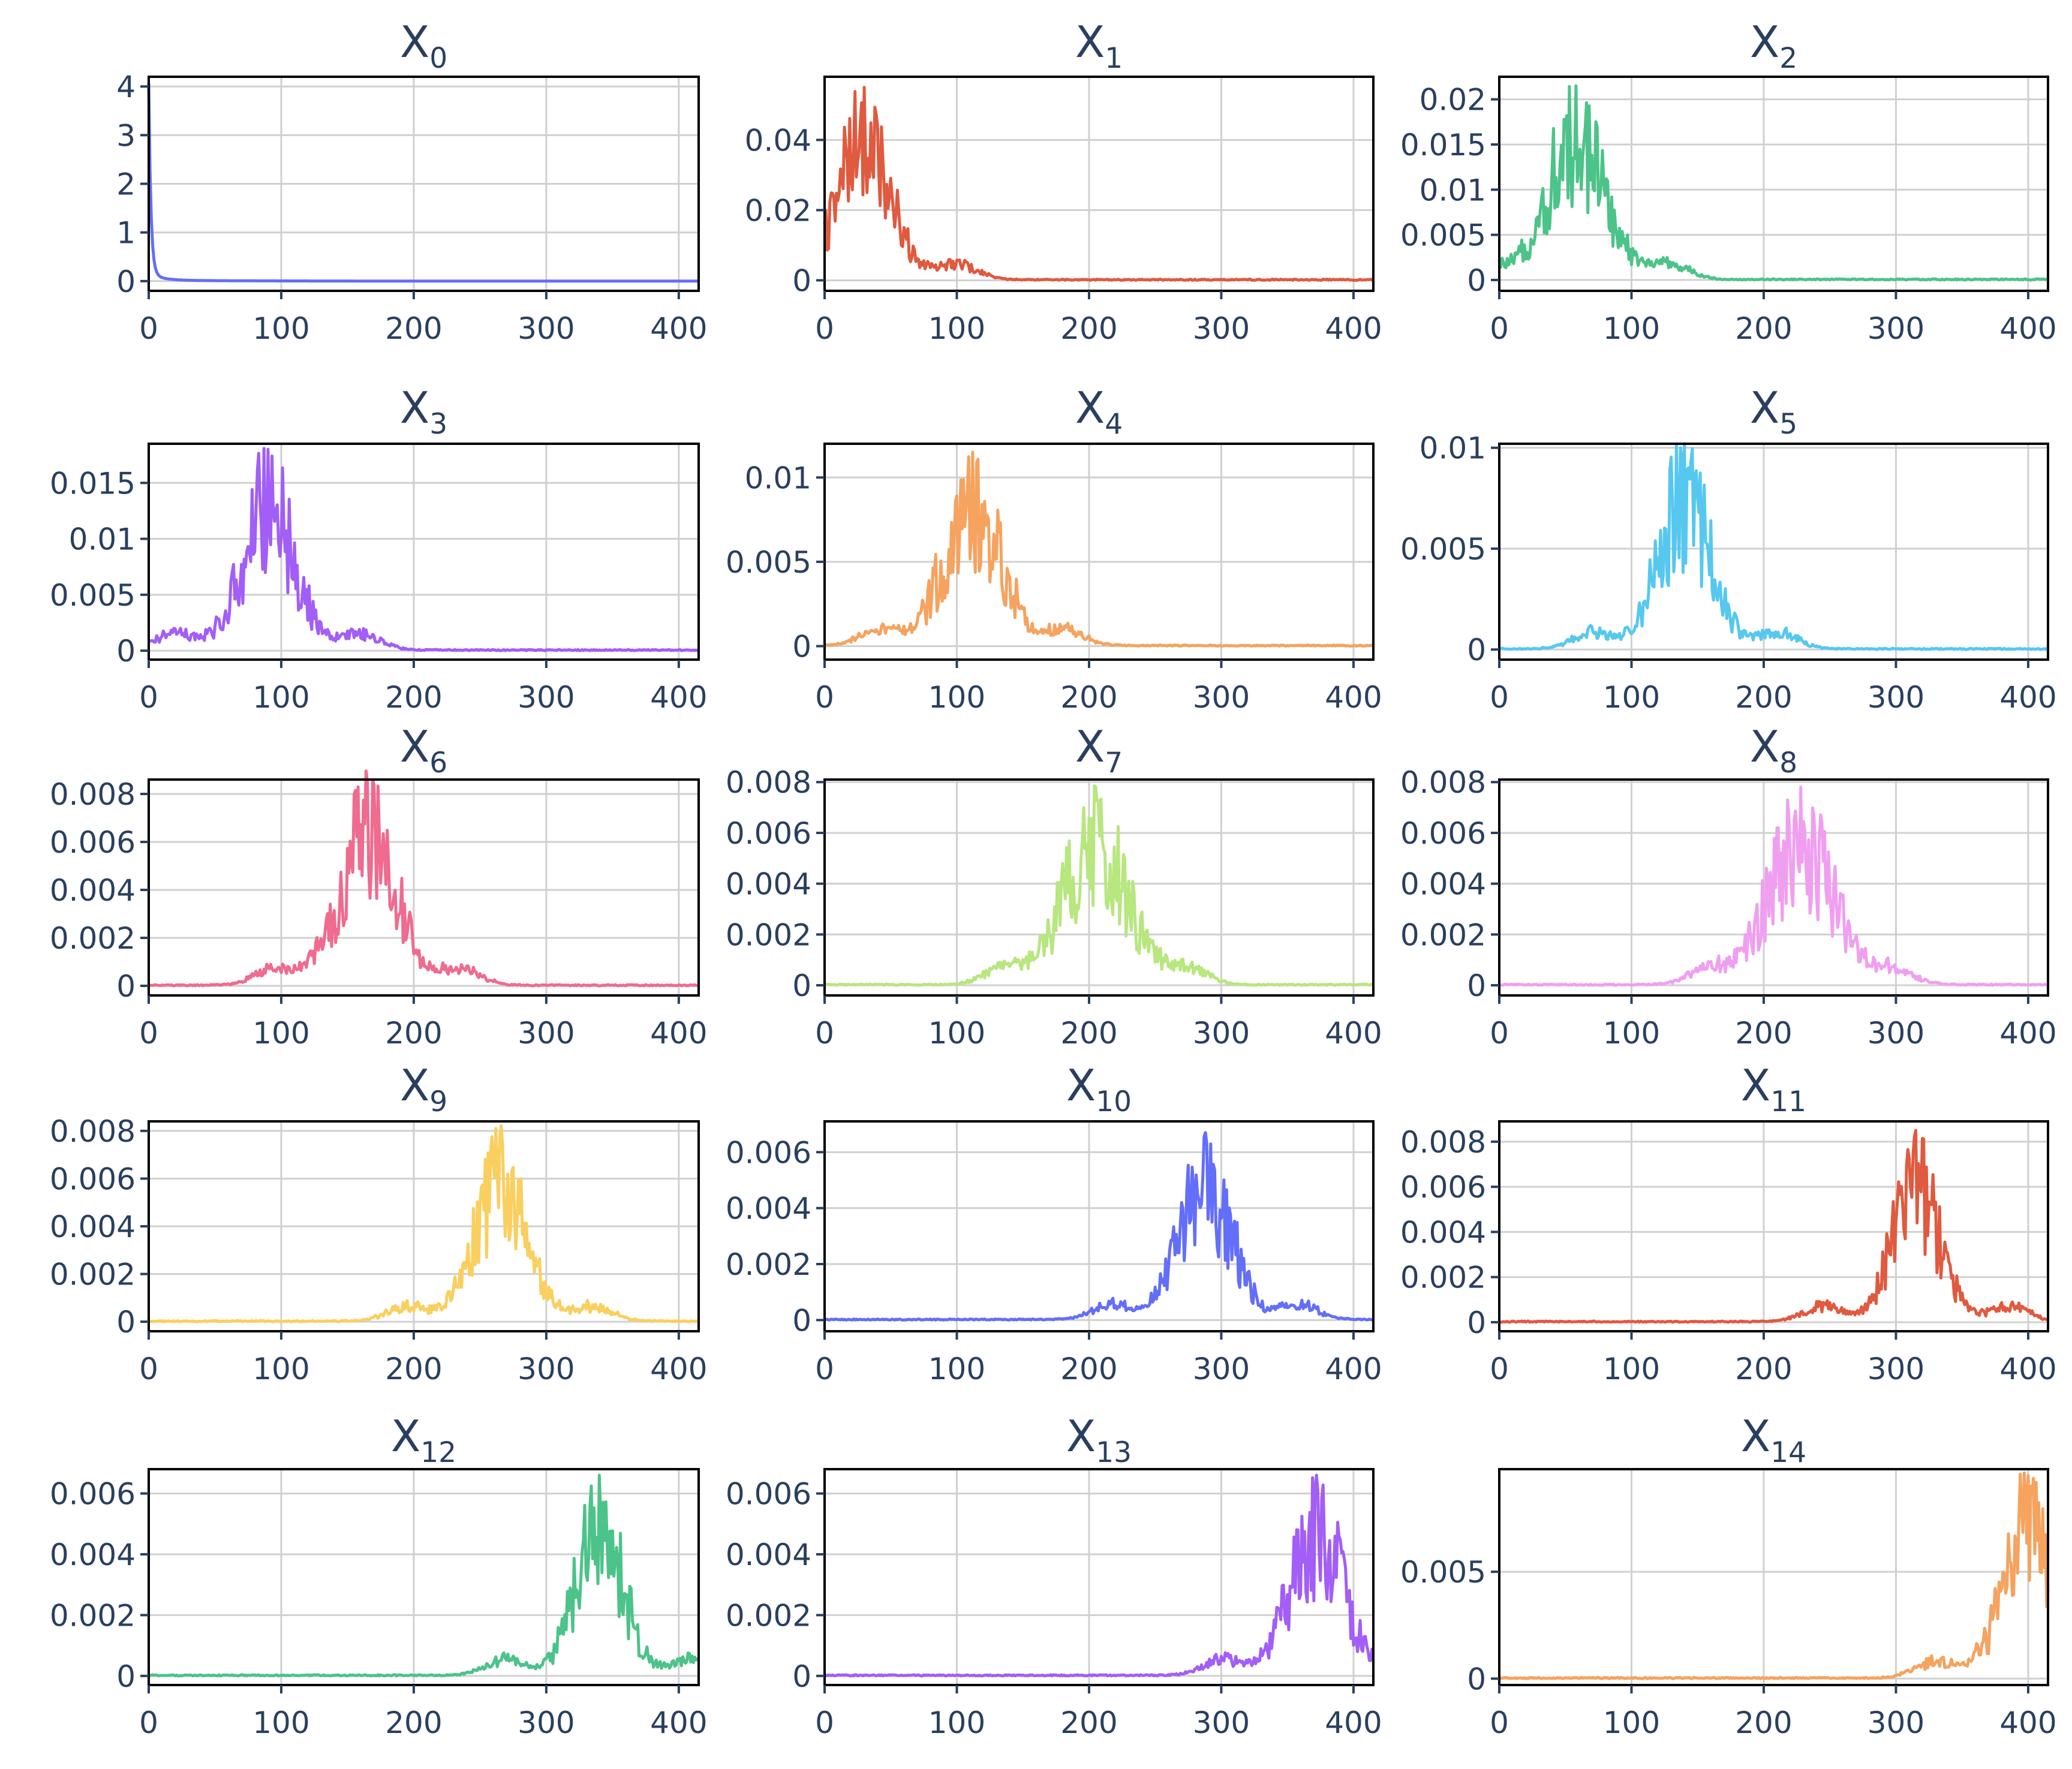 Image resolution: width=2072 pixels, height=1769 pixels. I want to click on subplot-x2: X2 0 100 200 300 400 0 0.005 0.01 0.015 0.02, so click(1728, 181).